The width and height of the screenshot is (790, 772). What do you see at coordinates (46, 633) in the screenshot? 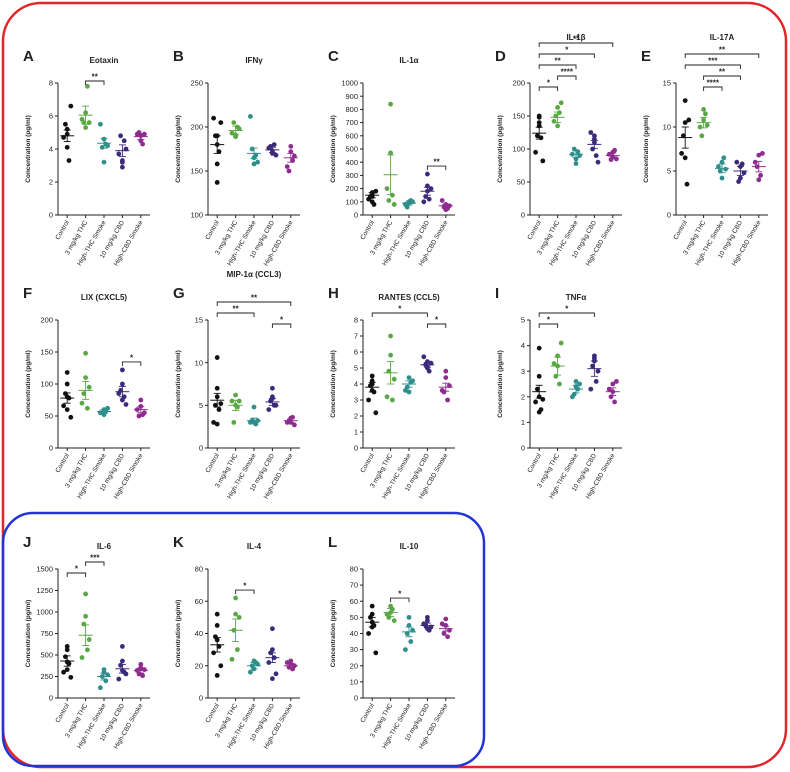
I see `y-tick-label: 750` at bounding box center [46, 633].